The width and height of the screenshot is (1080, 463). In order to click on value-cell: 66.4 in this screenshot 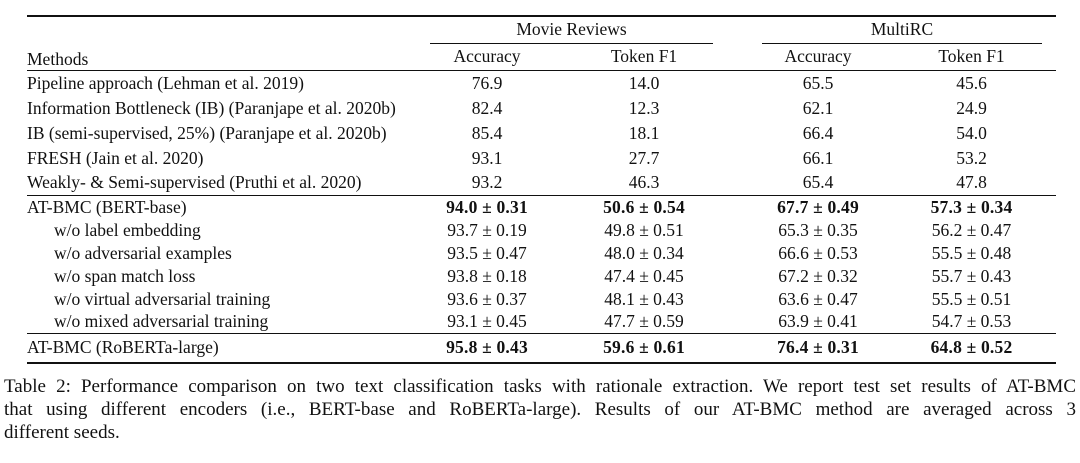, I will do `click(818, 132)`.